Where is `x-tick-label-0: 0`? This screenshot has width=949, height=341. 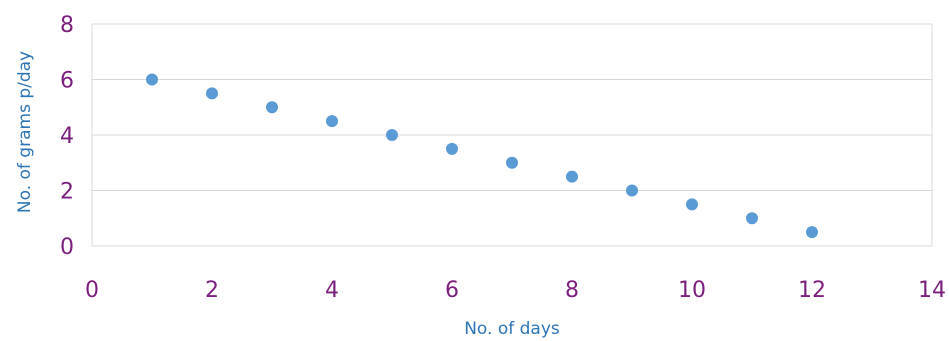 x-tick-label-0: 0 is located at coordinates (92, 290).